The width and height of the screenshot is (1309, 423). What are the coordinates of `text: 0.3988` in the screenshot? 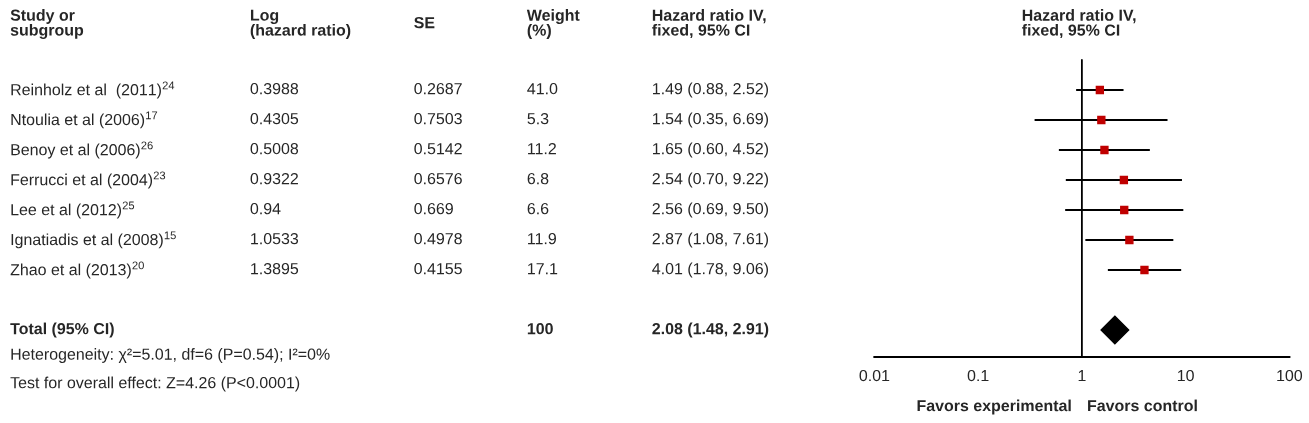 It's located at (274, 88).